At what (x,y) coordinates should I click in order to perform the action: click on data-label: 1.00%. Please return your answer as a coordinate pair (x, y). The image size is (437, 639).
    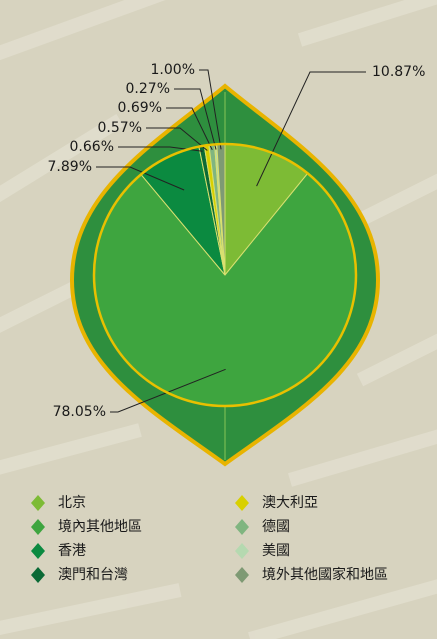
    Looking at the image, I should click on (173, 70).